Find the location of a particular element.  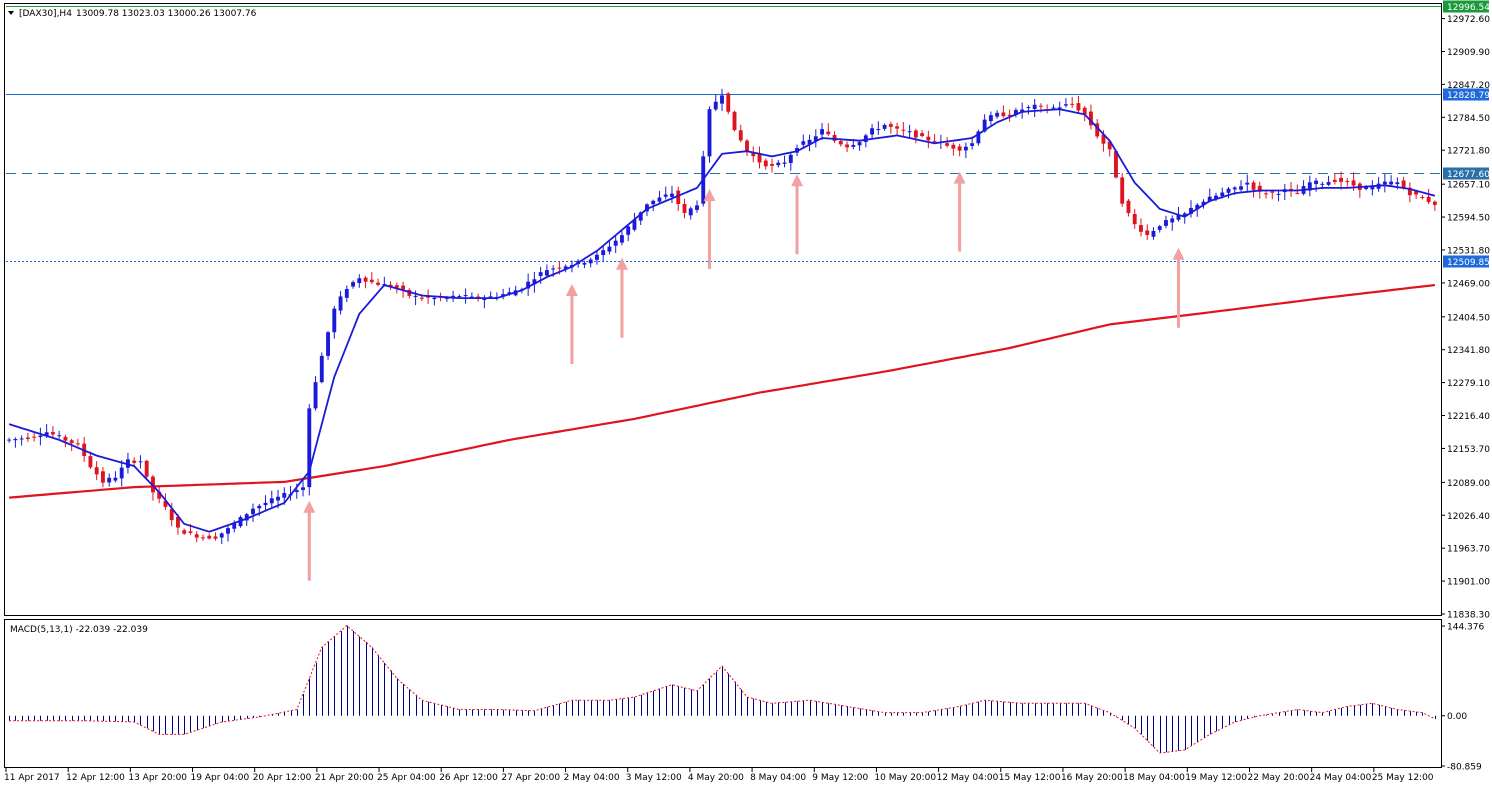

level-tag-label: 12996.54 is located at coordinates (1468, 8).